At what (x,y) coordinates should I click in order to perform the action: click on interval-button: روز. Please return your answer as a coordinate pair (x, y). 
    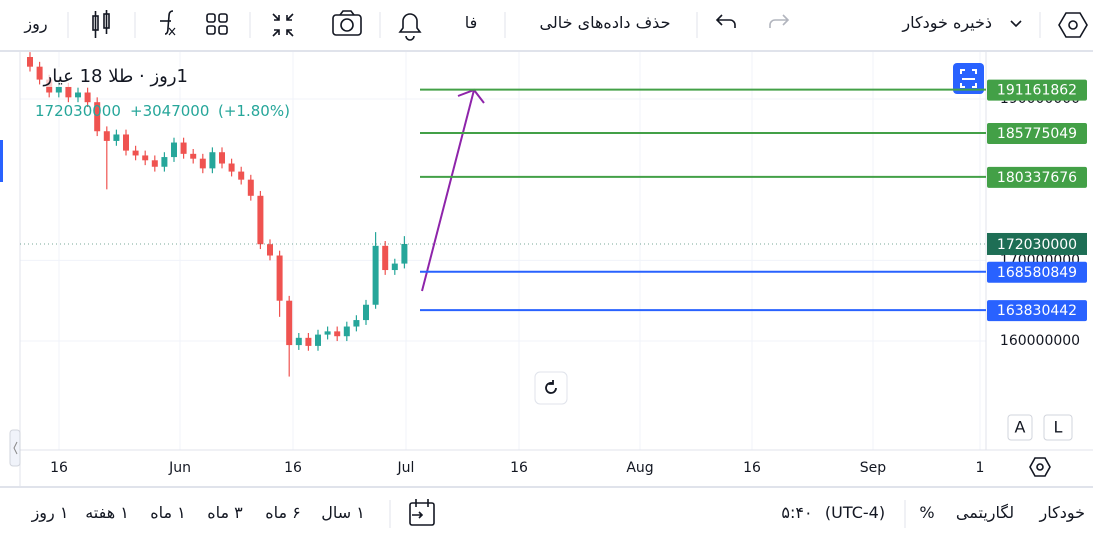
    Looking at the image, I should click on (36, 23).